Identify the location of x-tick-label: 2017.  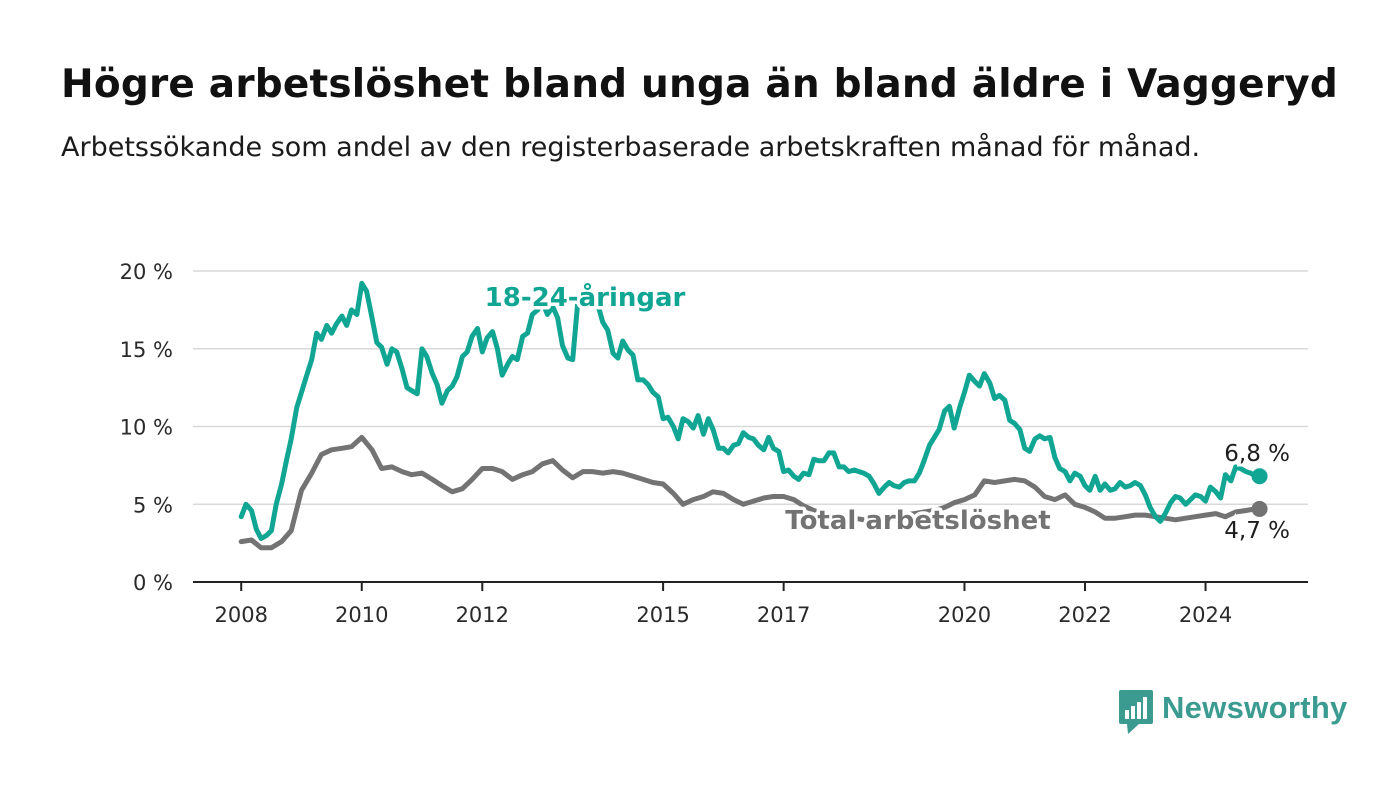
(783, 615).